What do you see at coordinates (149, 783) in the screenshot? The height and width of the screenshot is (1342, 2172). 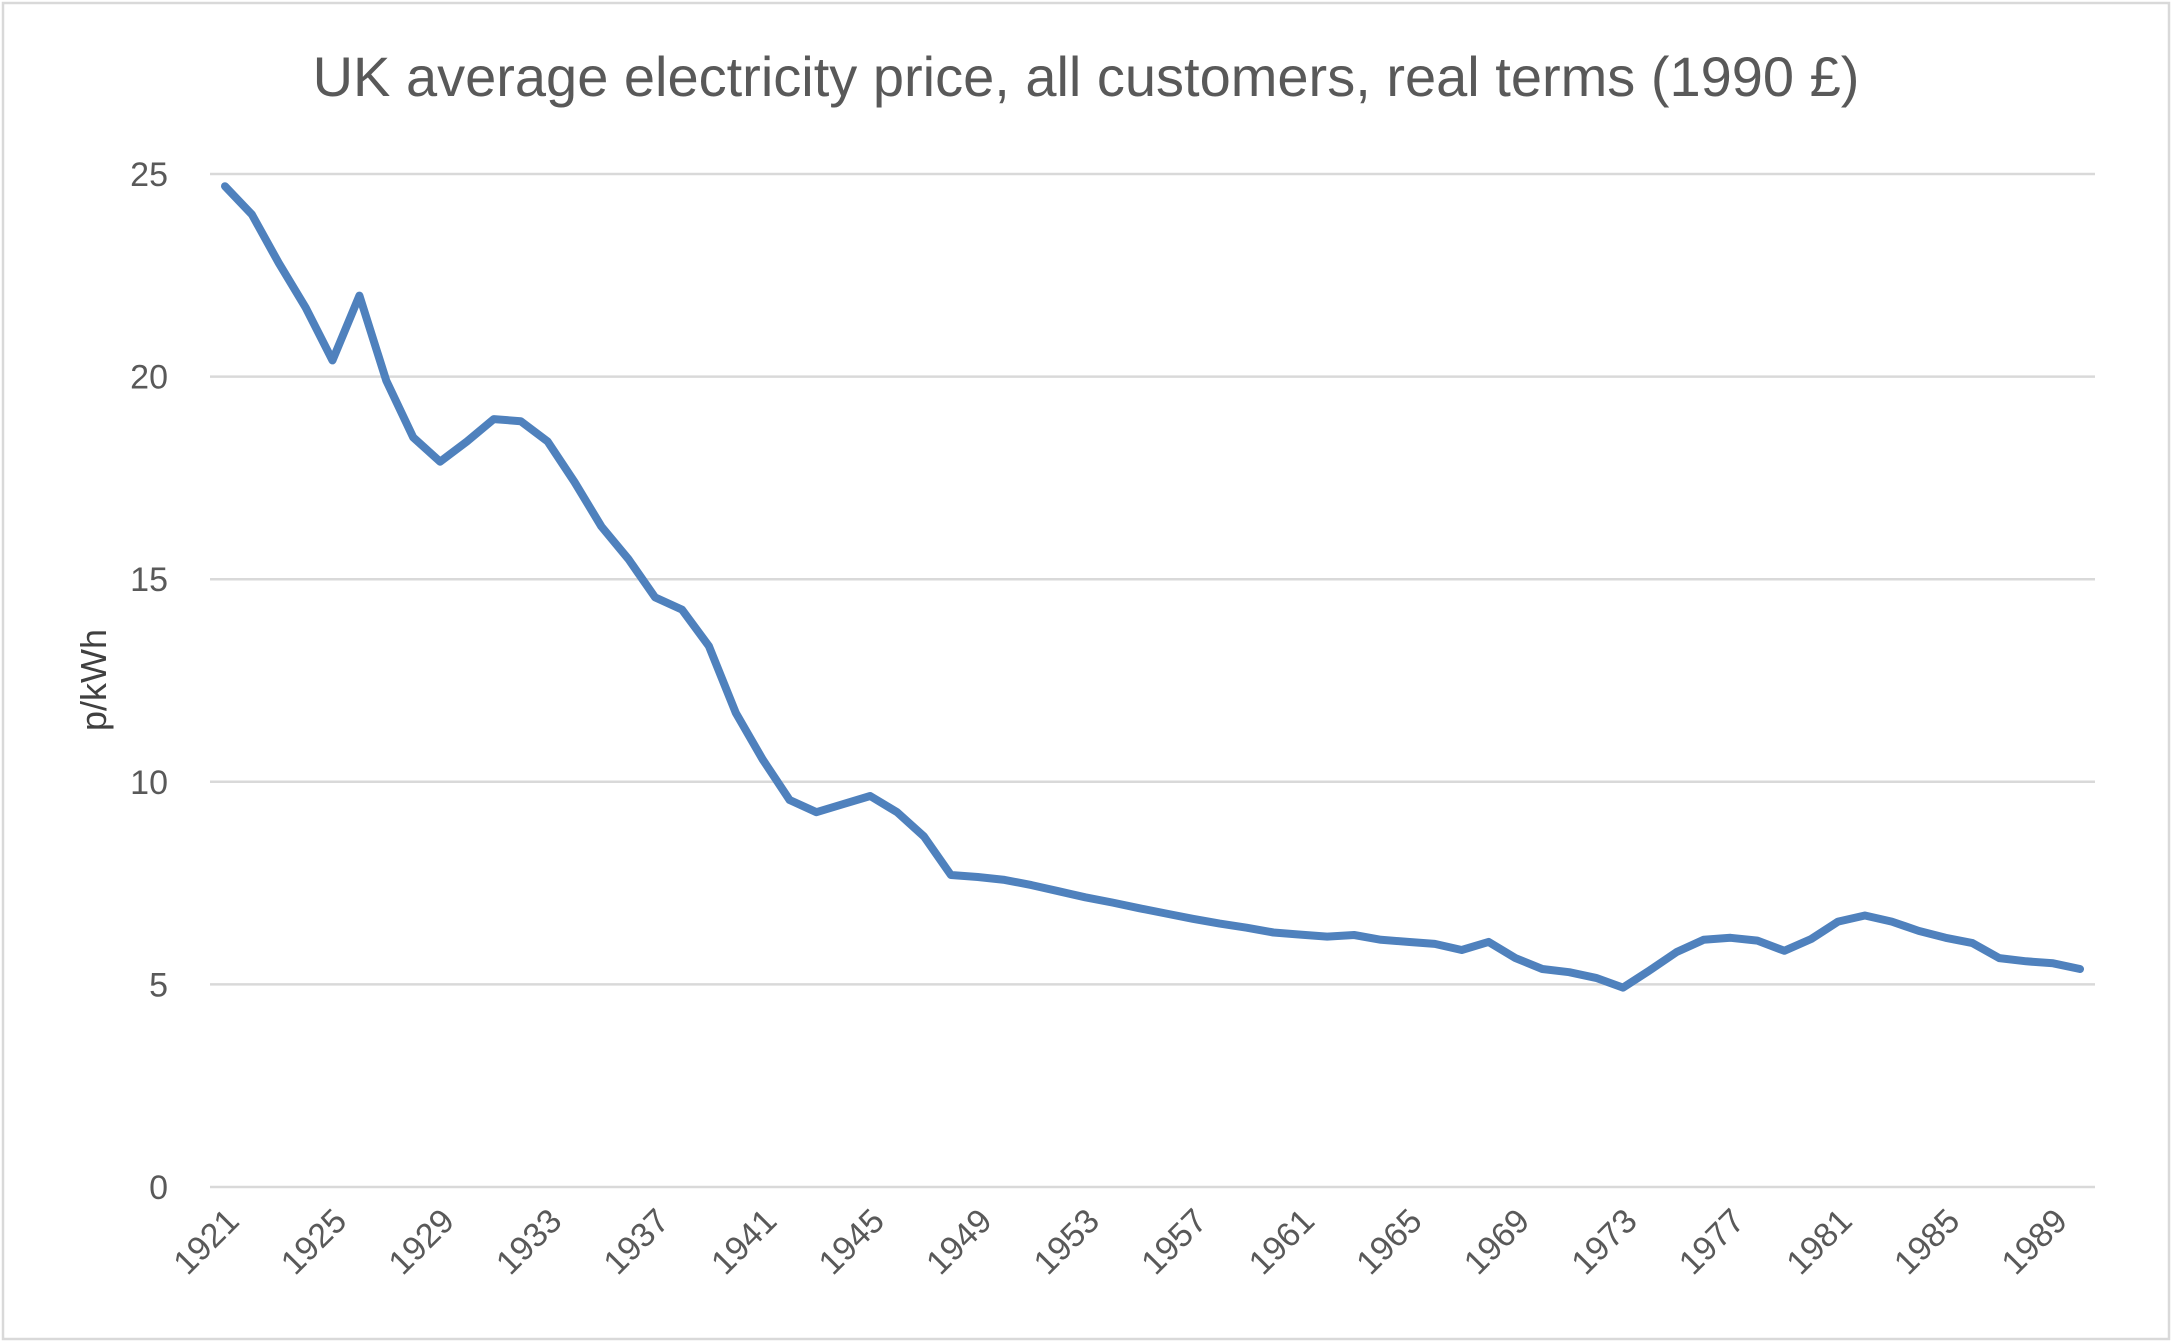 I see `y-tick-label: 10` at bounding box center [149, 783].